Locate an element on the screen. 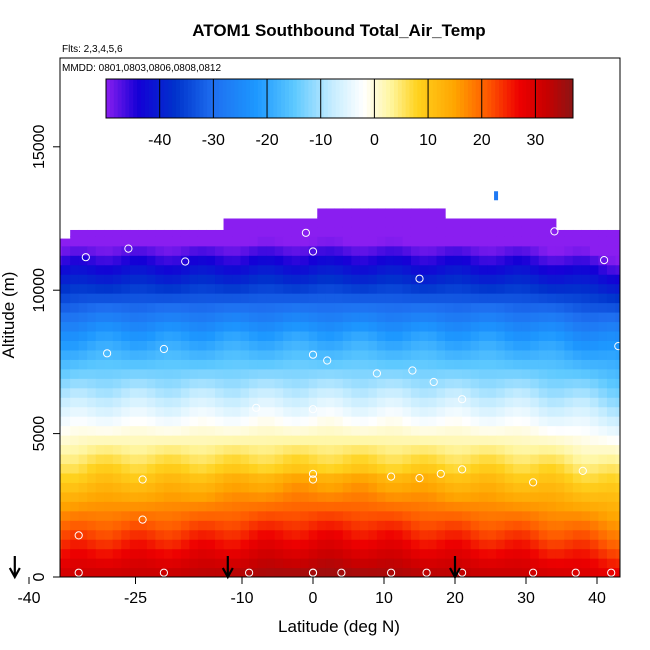 This screenshot has height=650, width=650. colorbar-tick-label: 30 is located at coordinates (536, 140).